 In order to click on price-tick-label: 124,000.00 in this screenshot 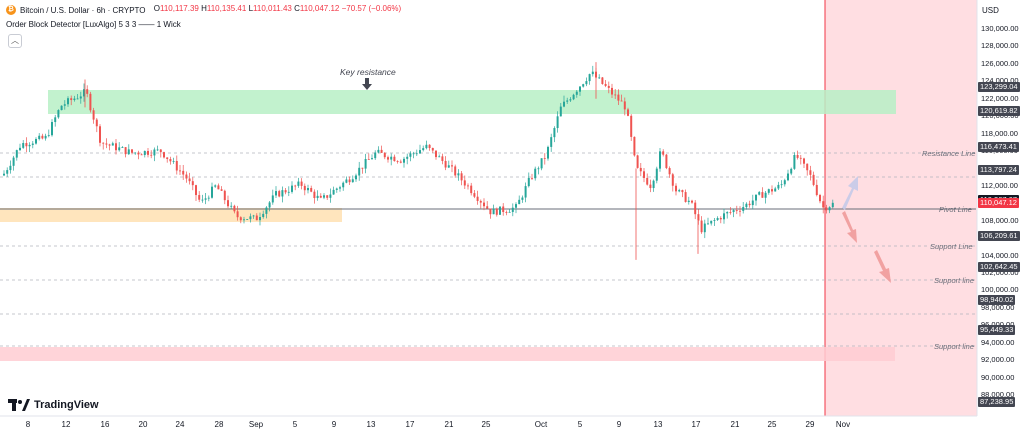, I will do `click(1000, 81)`.